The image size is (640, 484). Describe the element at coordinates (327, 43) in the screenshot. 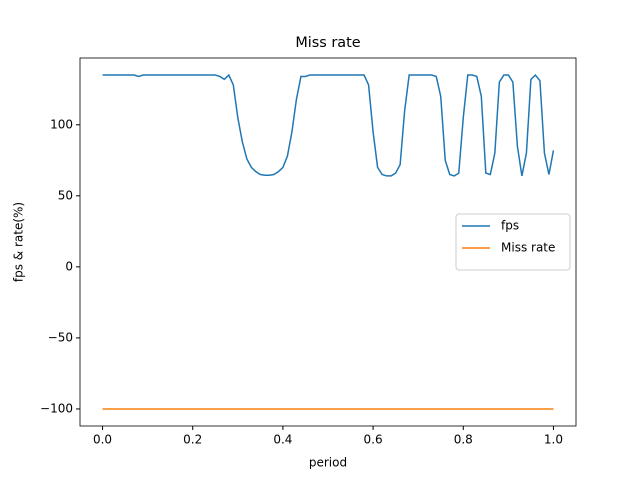

I see `chart-title: Miss rate` at that location.